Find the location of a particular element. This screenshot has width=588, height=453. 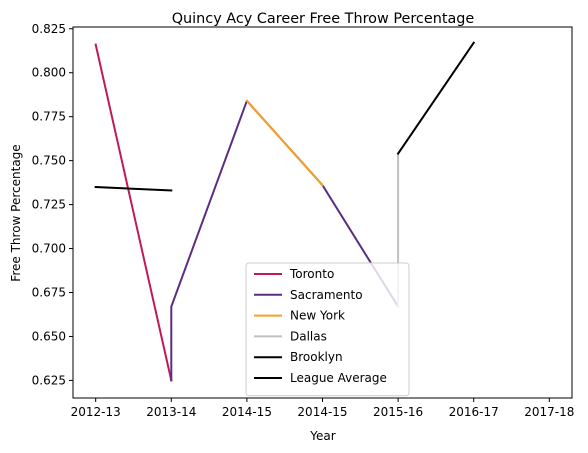

x-tick-label: 2016-17 is located at coordinates (474, 412).